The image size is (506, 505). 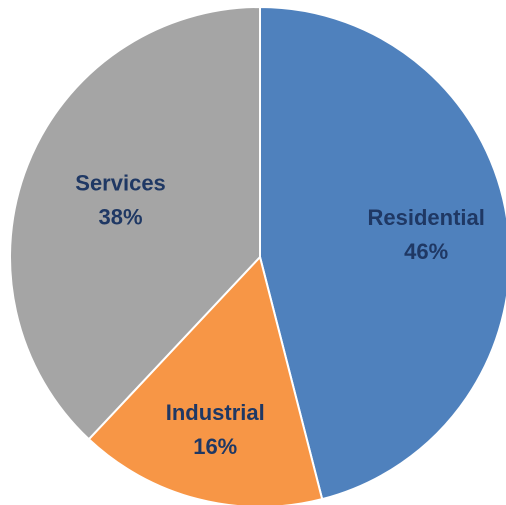 I want to click on slice-label-services: Services, so click(x=120, y=183).